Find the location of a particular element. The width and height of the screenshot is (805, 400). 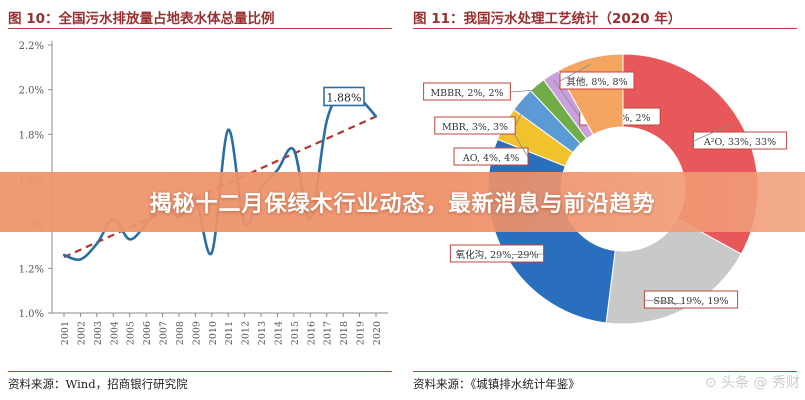

left-figure-source: 资料来源：Wind，招商银行研究院 is located at coordinates (200, 382).